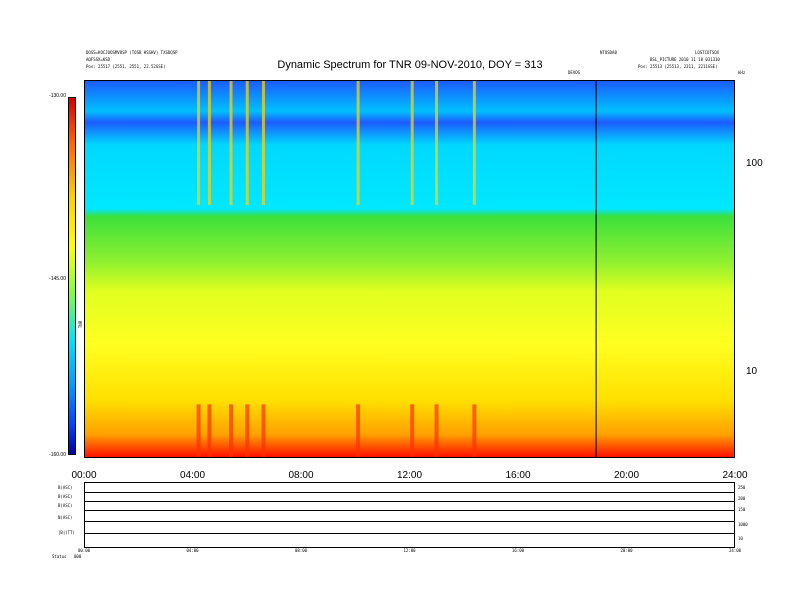 Image resolution: width=792 pixels, height=612 pixels. What do you see at coordinates (678, 66) in the screenshot?
I see `header-position-right: Pos: 25513 (25513, 2311, 2211GSE)` at bounding box center [678, 66].